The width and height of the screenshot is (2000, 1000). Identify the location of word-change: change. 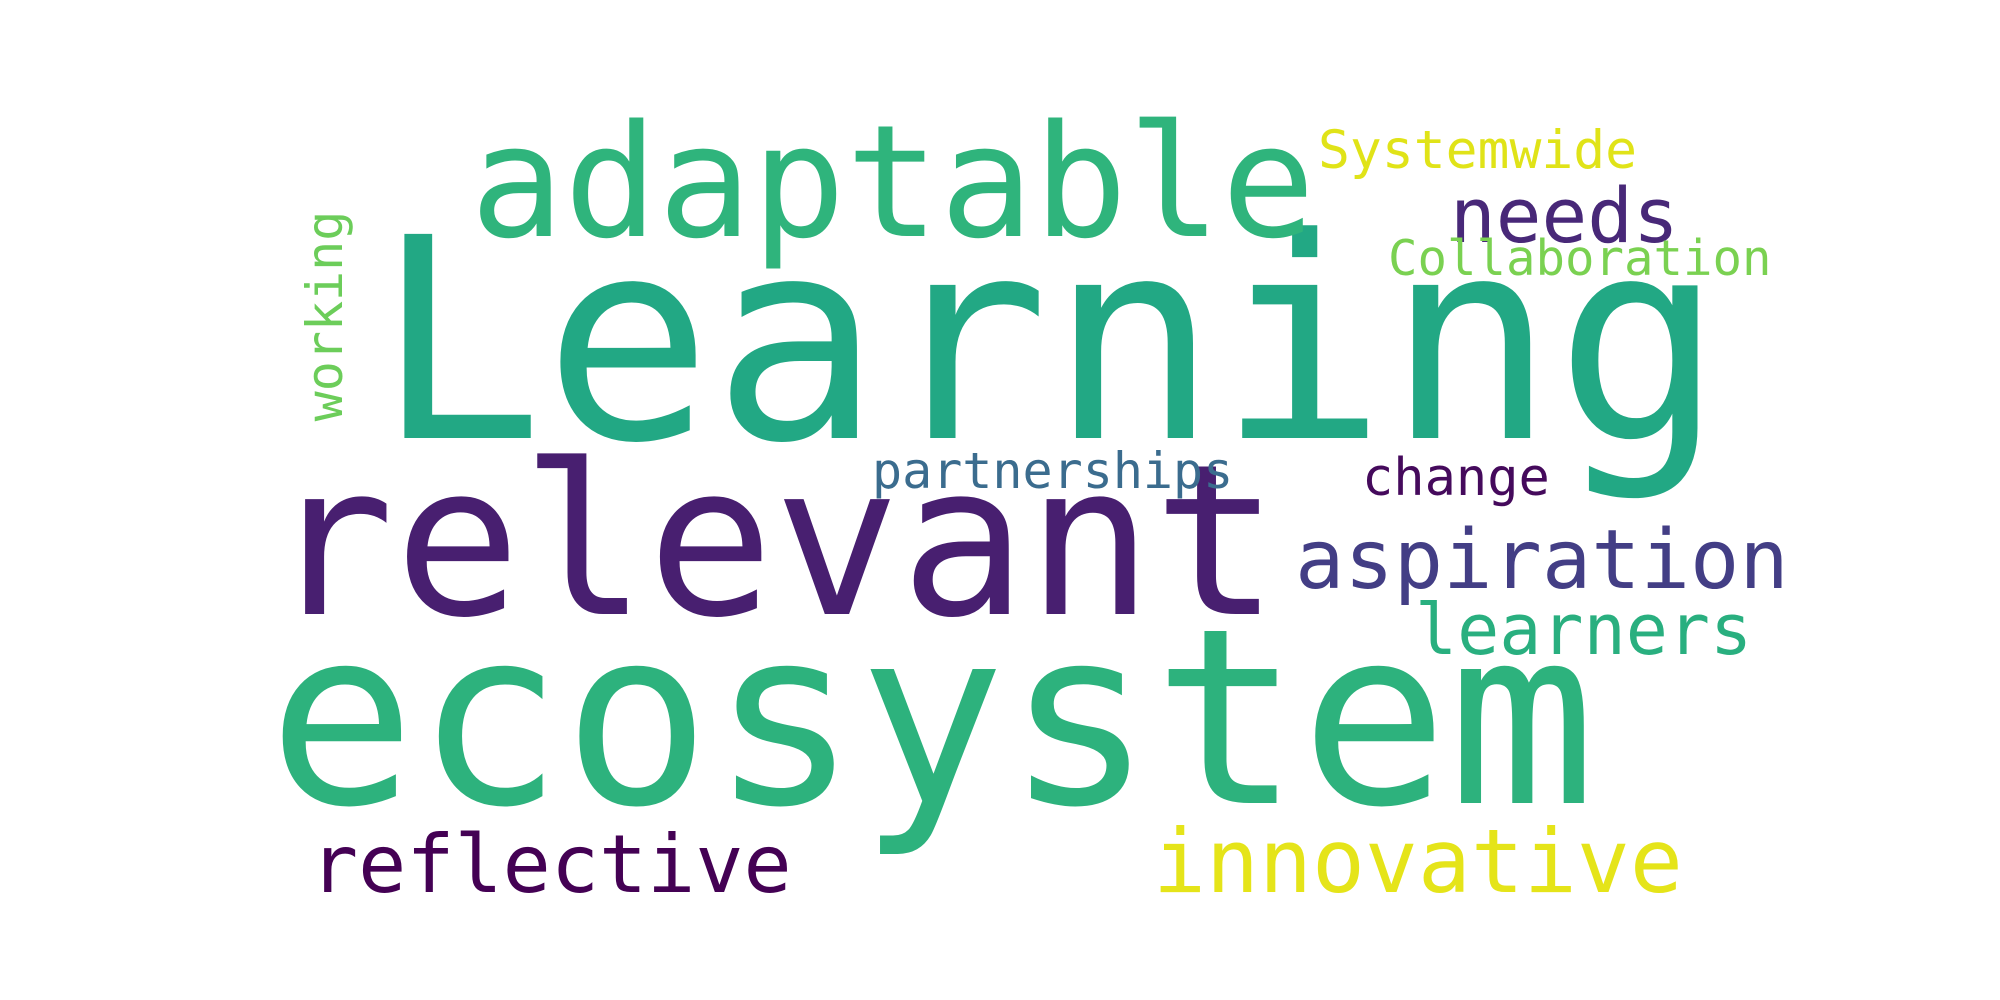
(1456, 478).